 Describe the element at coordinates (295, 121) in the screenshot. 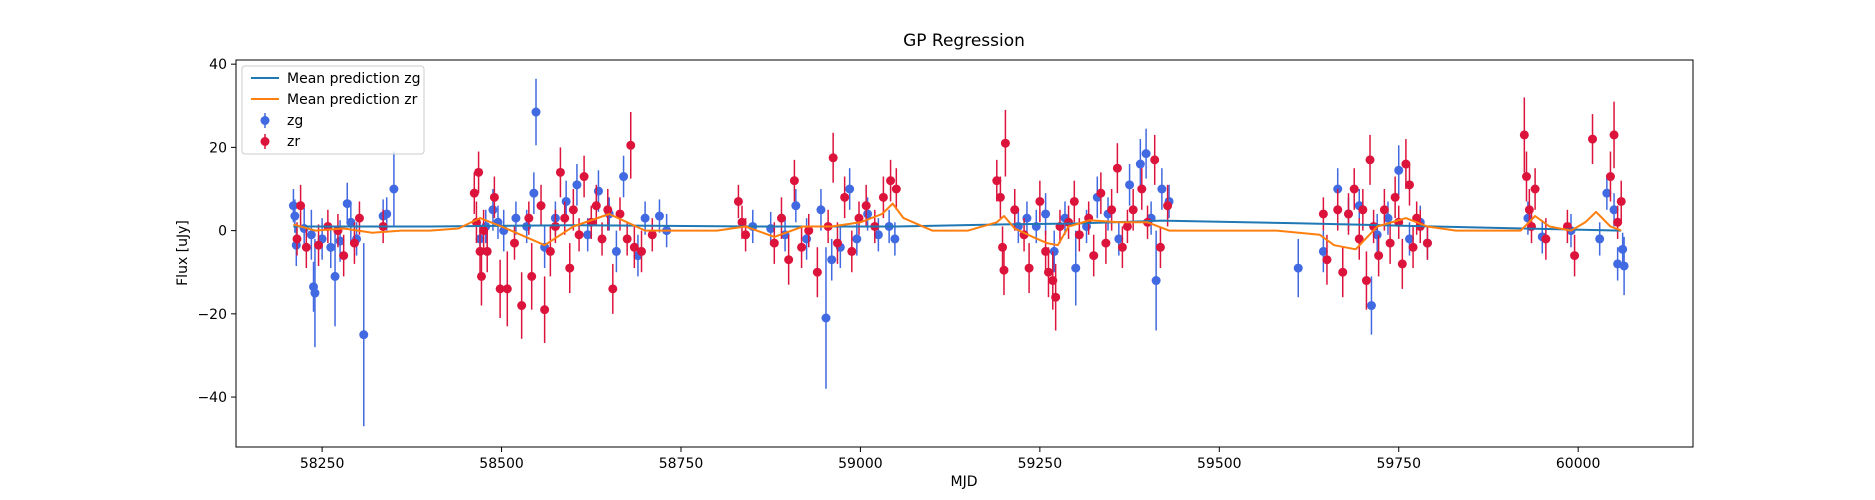

I see `legend-label-zg: zg` at that location.